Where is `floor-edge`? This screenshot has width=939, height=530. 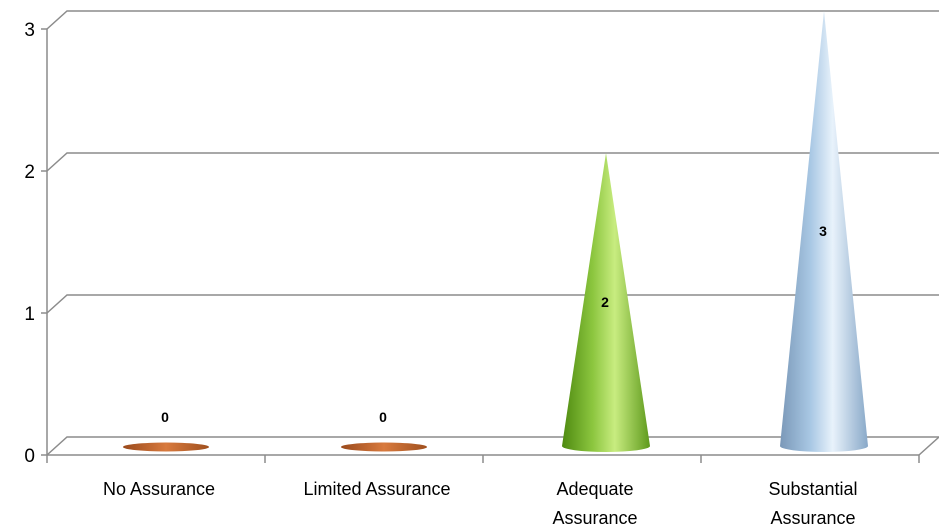 floor-edge is located at coordinates (928, 446).